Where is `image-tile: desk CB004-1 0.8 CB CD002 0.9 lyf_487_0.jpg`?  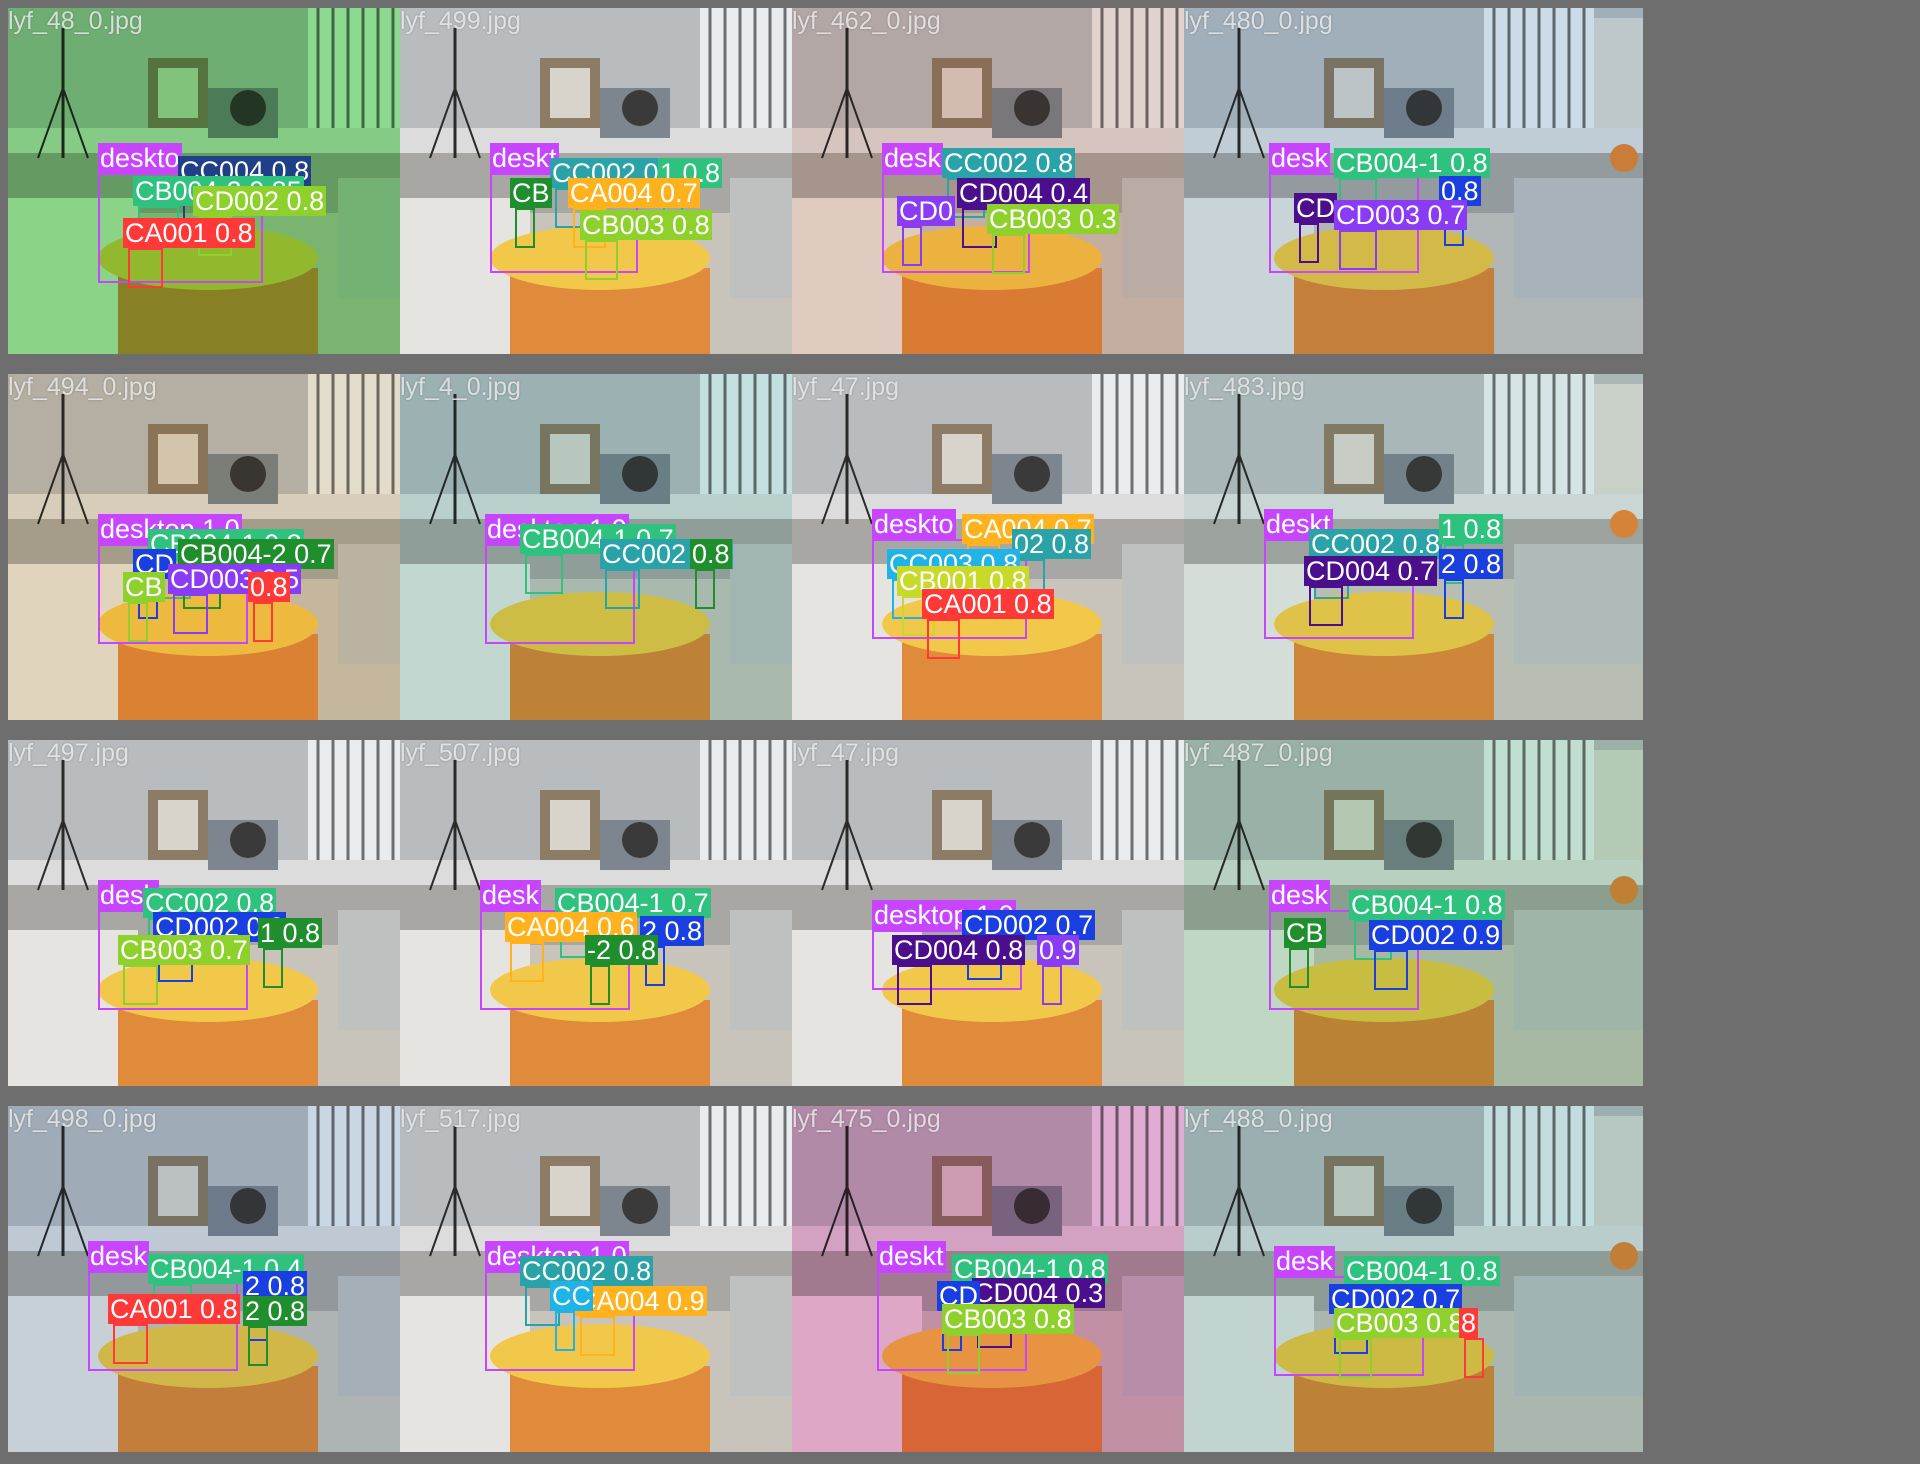 image-tile: desk CB004-1 0.8 CB CD002 0.9 lyf_487_0.jpg is located at coordinates (1413, 913).